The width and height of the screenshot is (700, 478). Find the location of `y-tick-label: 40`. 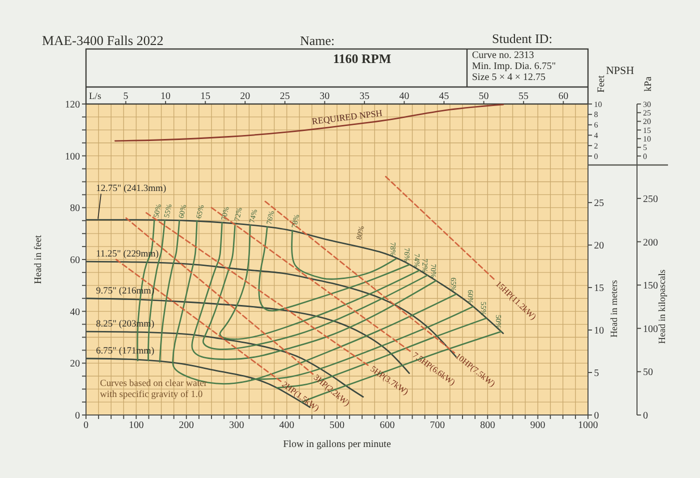

y-tick-label: 40 is located at coordinates (75, 312).